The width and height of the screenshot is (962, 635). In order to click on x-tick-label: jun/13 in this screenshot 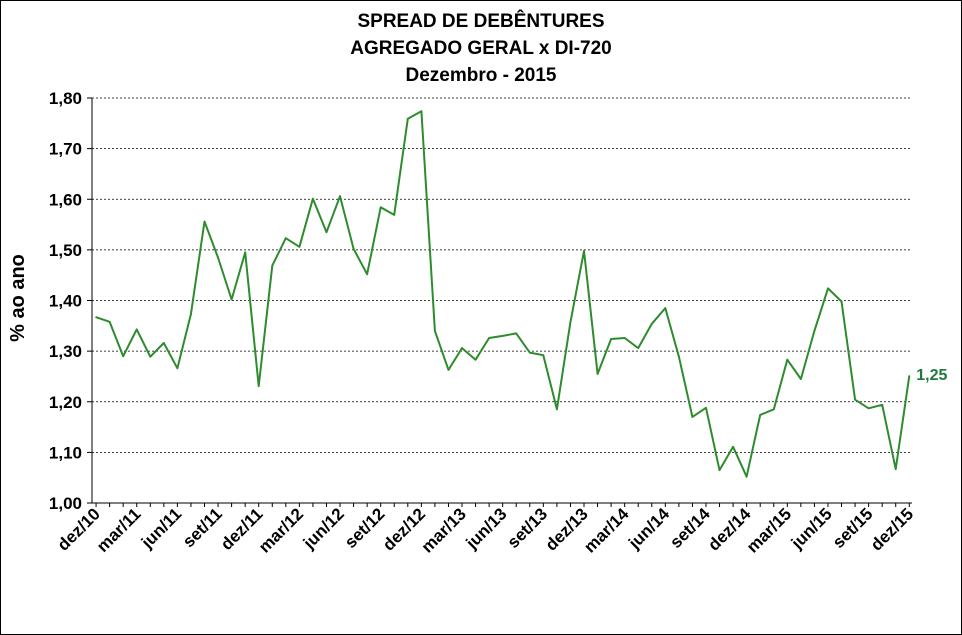, I will do `click(486, 528)`.